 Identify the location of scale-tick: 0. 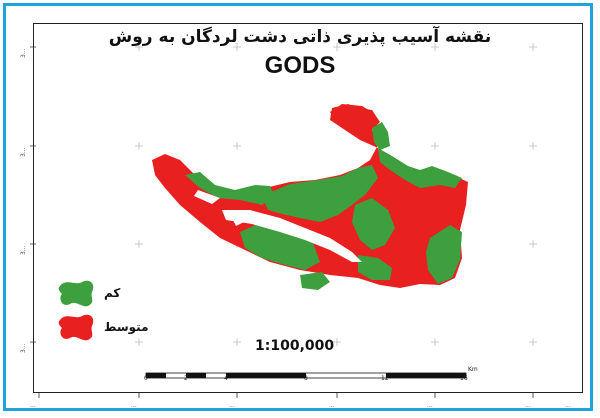
(146, 378).